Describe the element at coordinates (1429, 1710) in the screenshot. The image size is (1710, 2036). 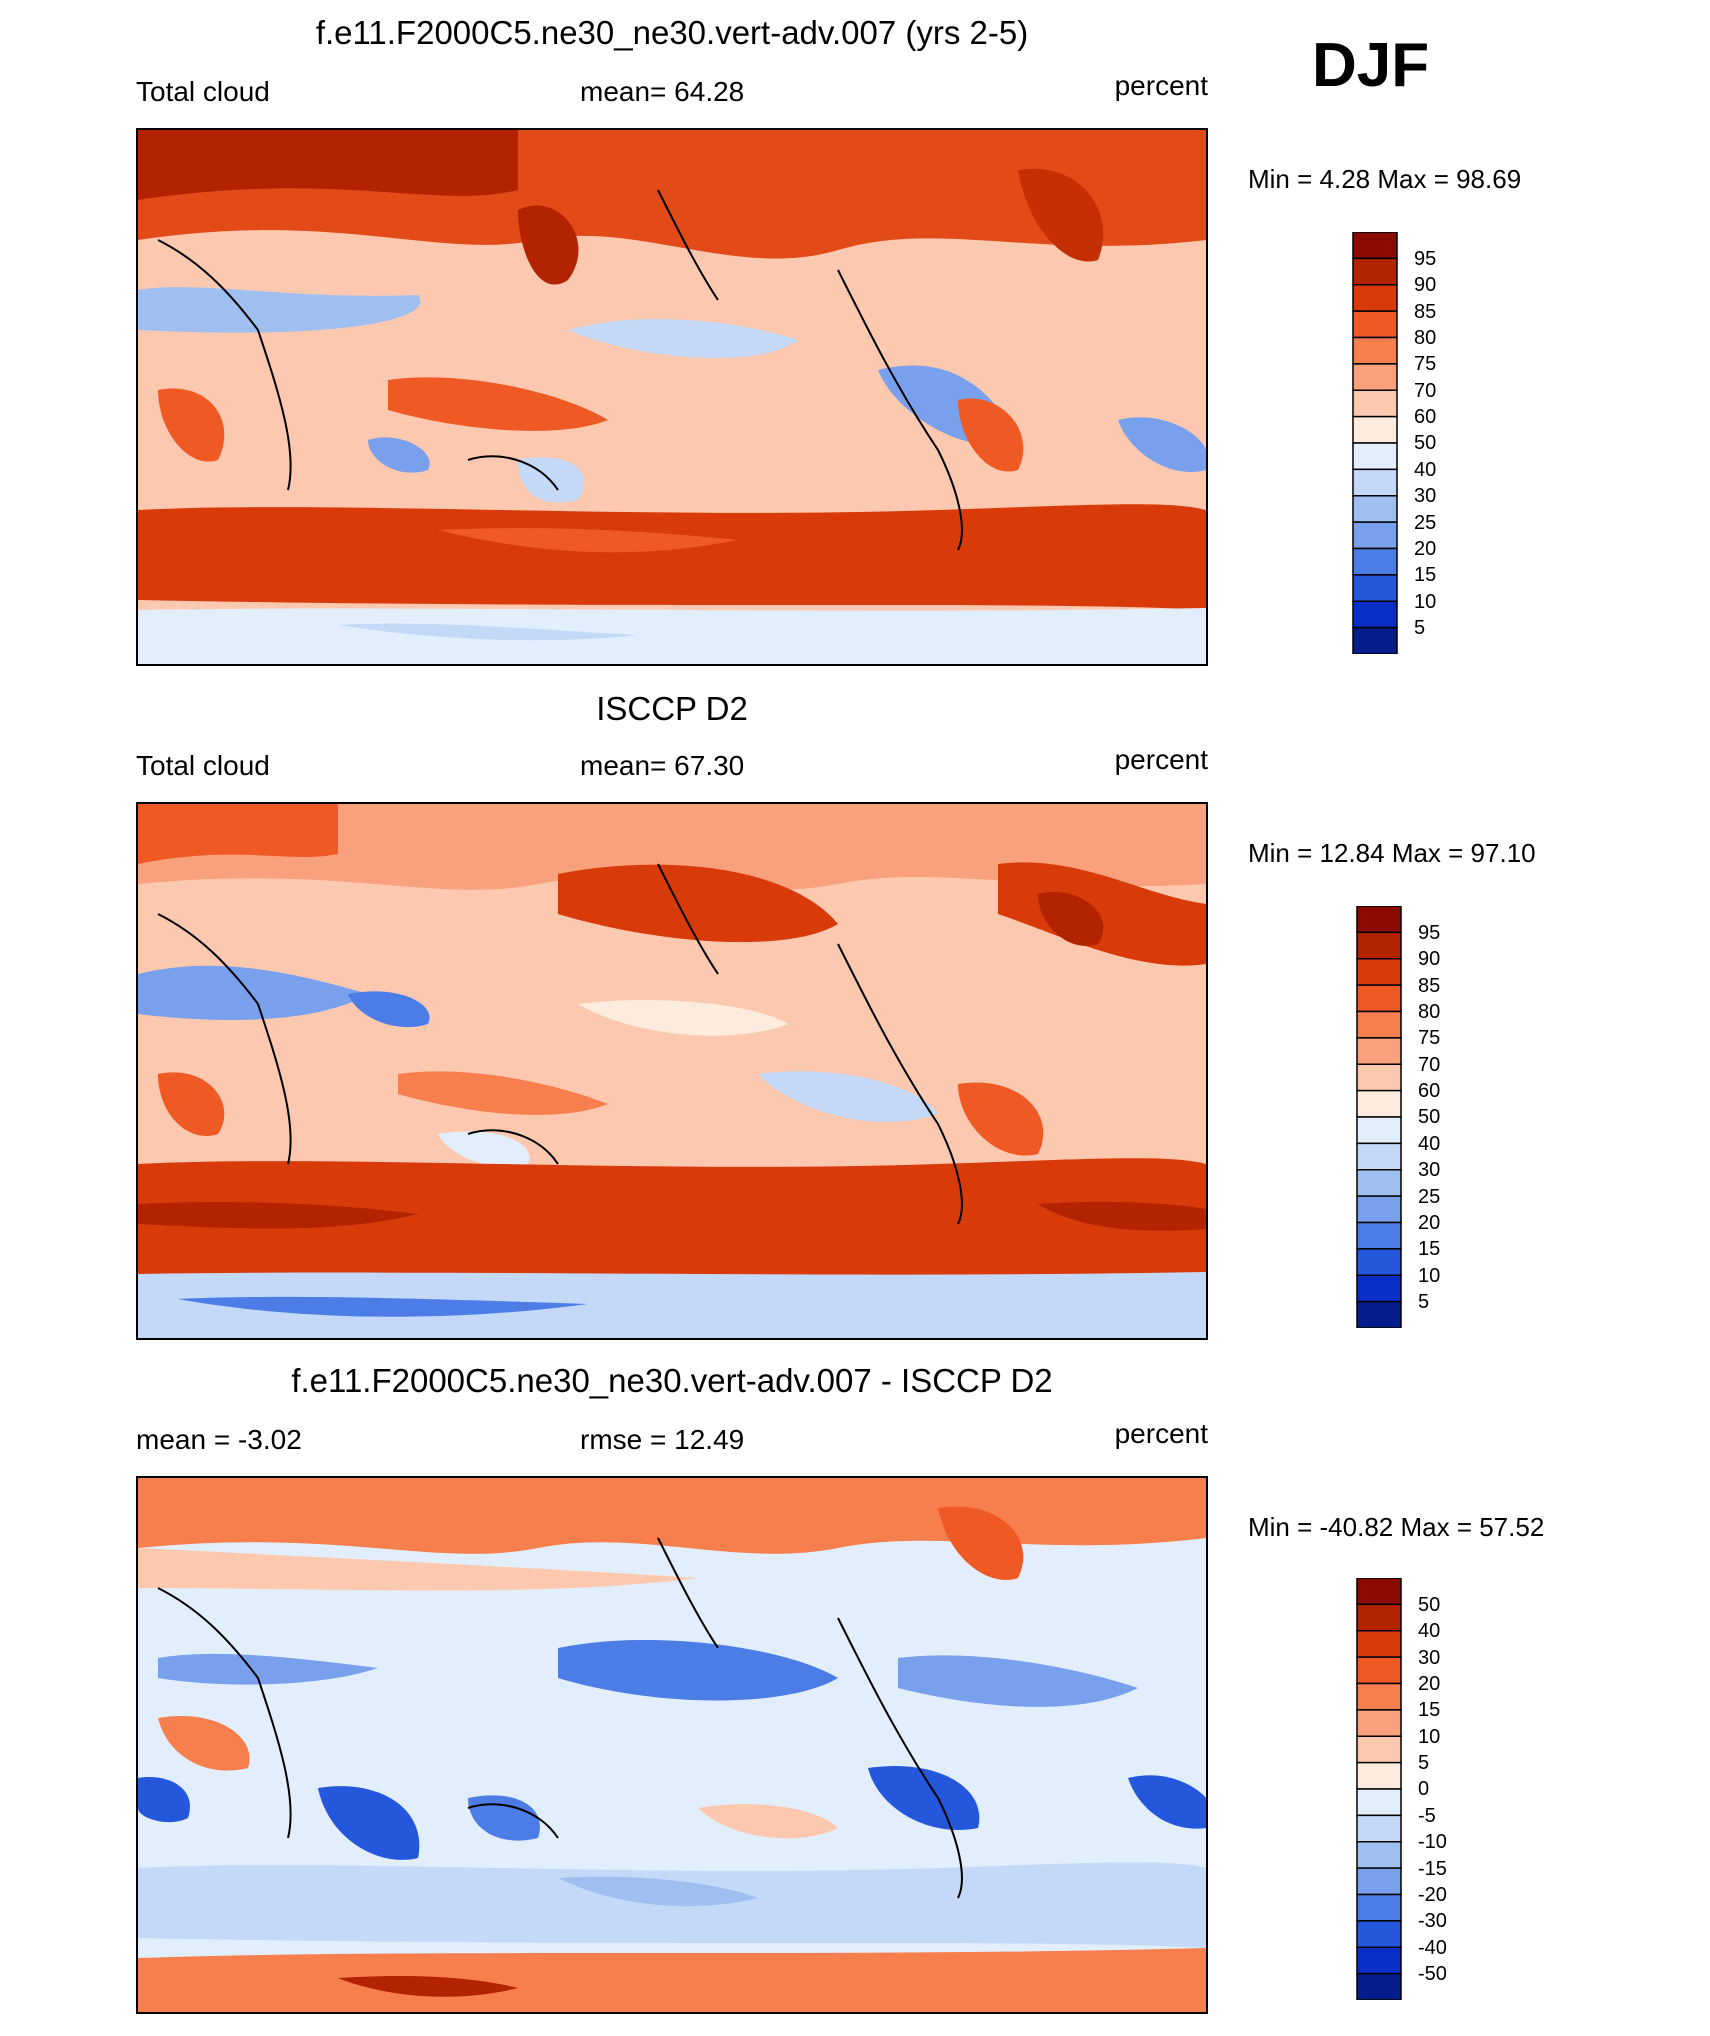
I see `panel-3-colorbar-label: 15` at that location.